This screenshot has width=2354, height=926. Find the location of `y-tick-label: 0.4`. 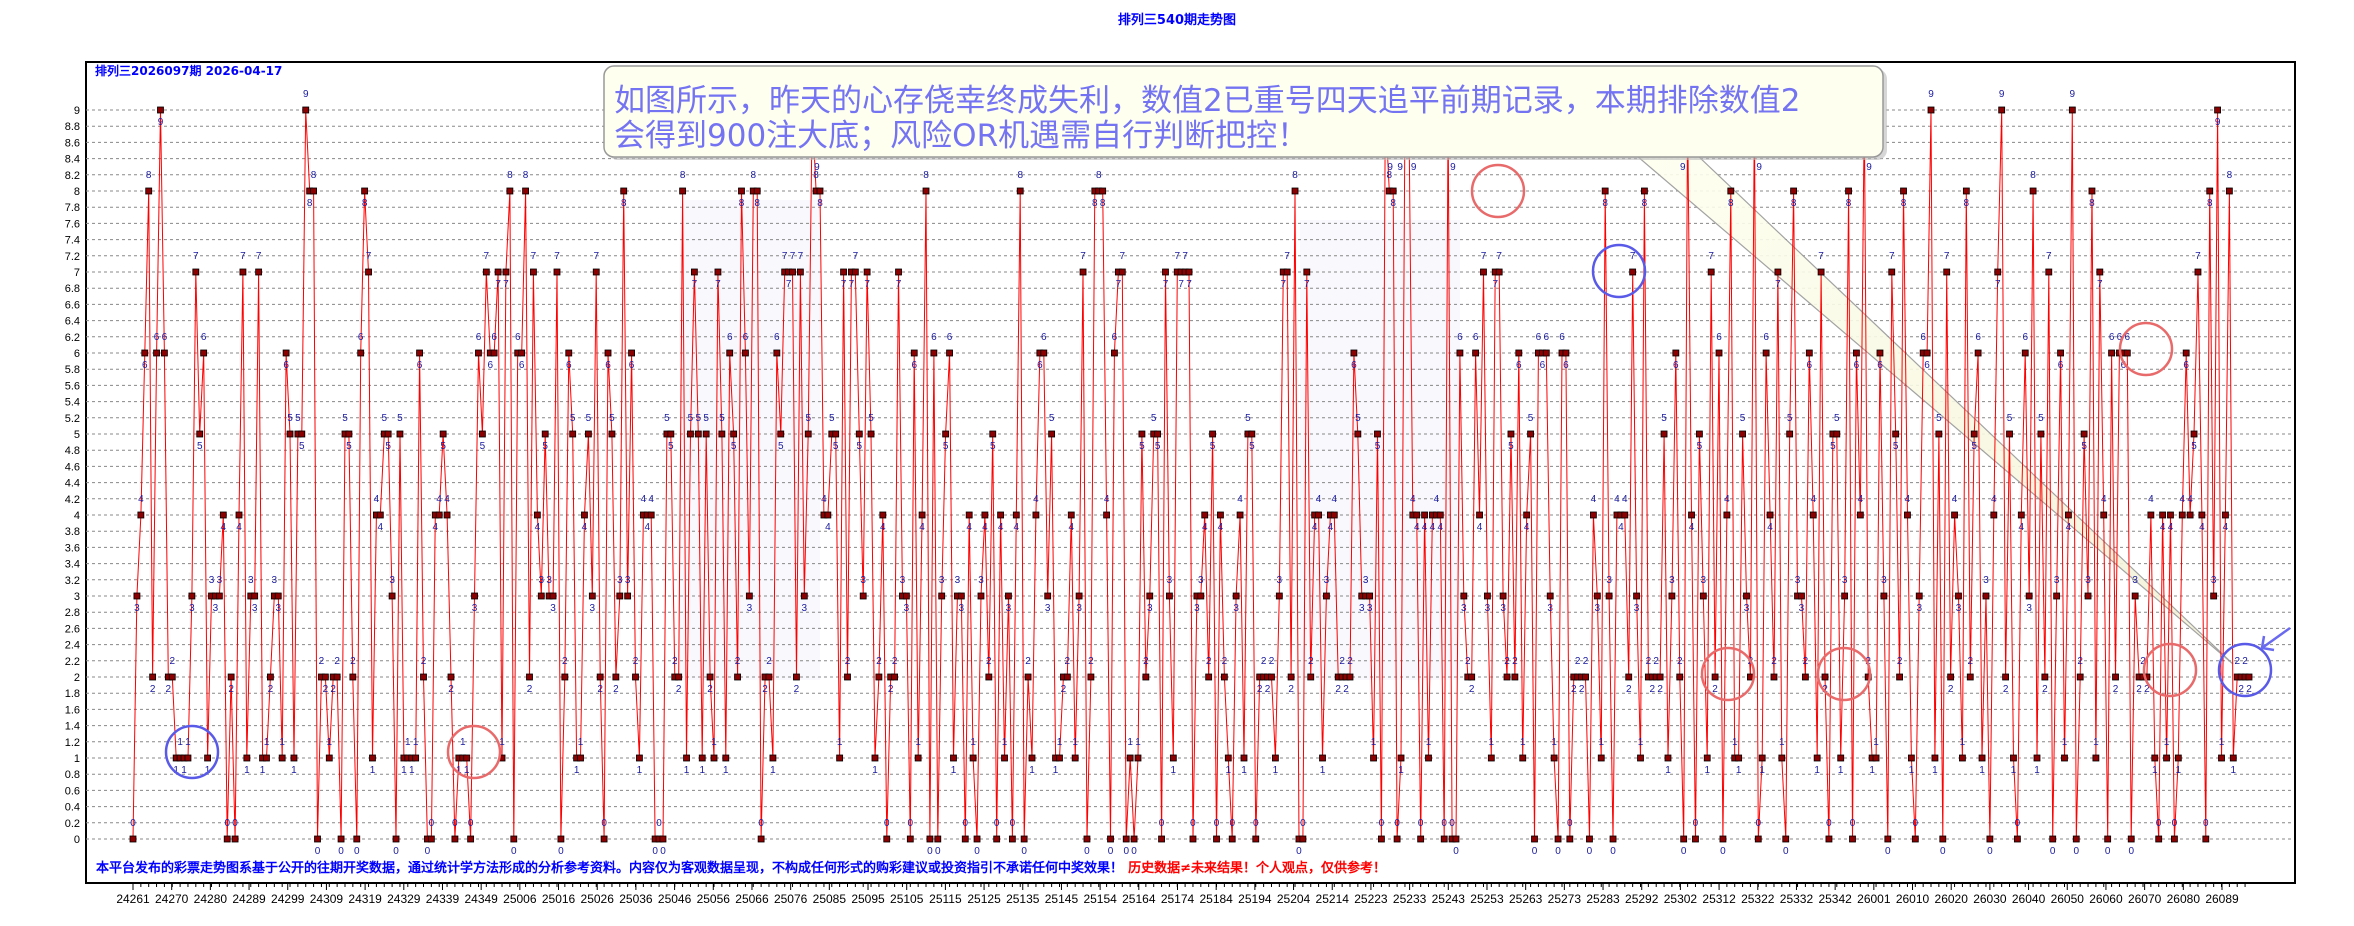

y-tick-label: 0.4 is located at coordinates (72, 808).